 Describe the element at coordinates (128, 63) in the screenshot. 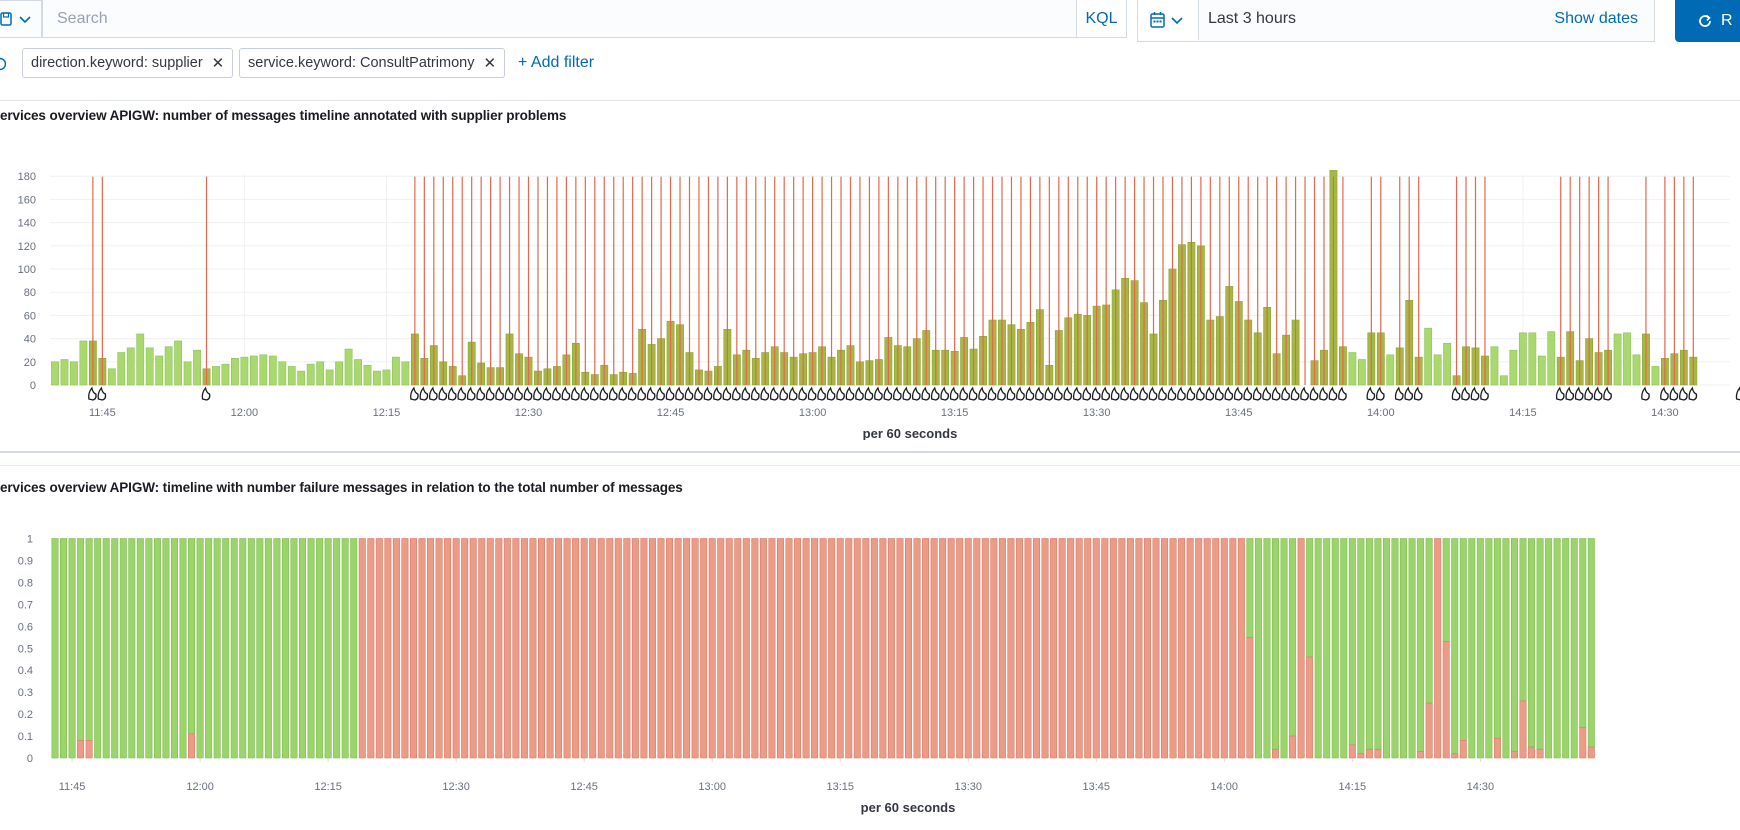

I see `filter-pill-direction: direction.keyword: supplier ✕` at that location.